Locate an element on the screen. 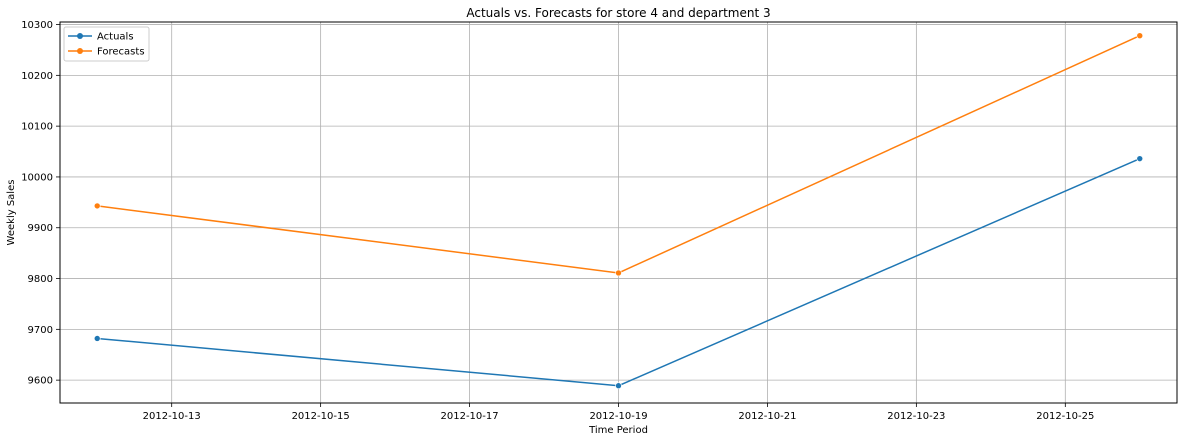 This screenshot has width=1182, height=441. y-tick-label: 9600 is located at coordinates (40, 381).